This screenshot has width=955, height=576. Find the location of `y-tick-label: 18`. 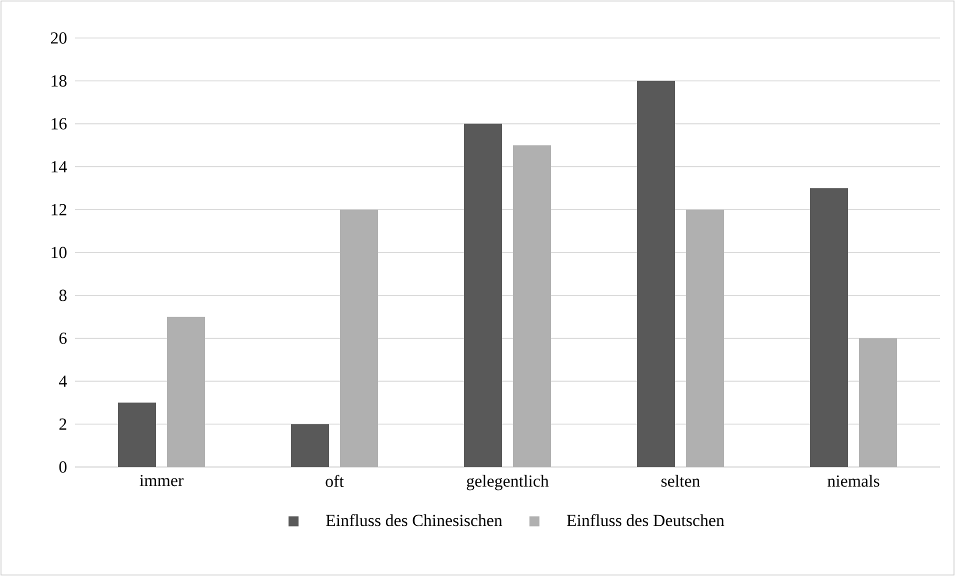

y-tick-label: 18 is located at coordinates (59, 81).